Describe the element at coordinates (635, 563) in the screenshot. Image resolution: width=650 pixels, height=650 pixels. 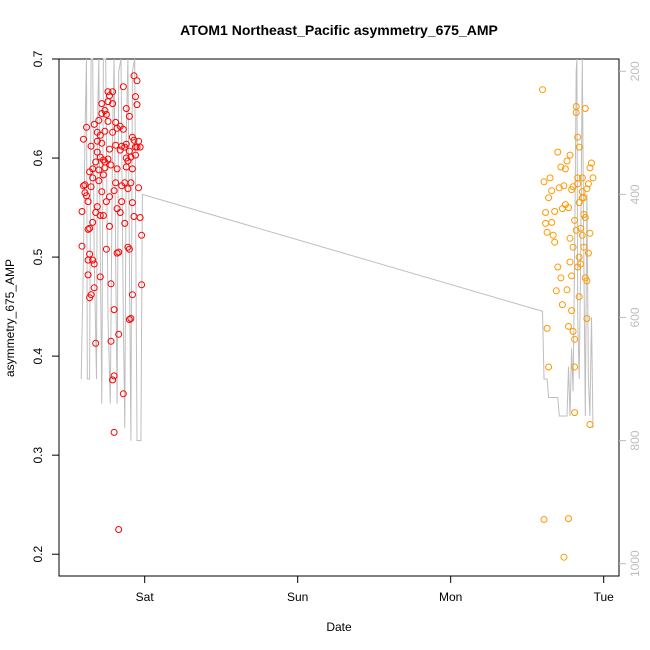
I see `right-tick-label: 1000` at that location.